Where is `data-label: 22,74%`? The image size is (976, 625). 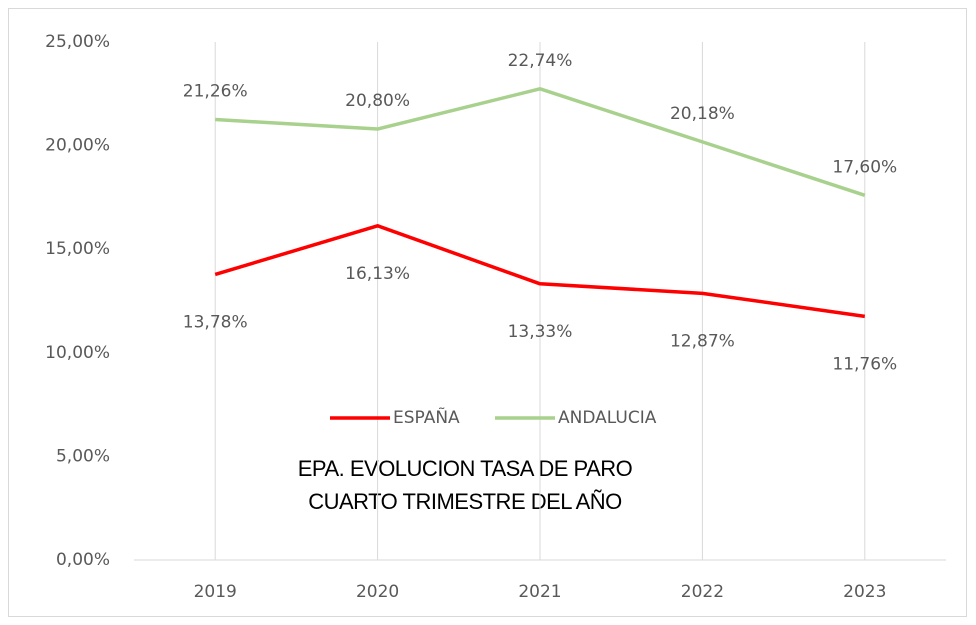
data-label: 22,74% is located at coordinates (540, 61).